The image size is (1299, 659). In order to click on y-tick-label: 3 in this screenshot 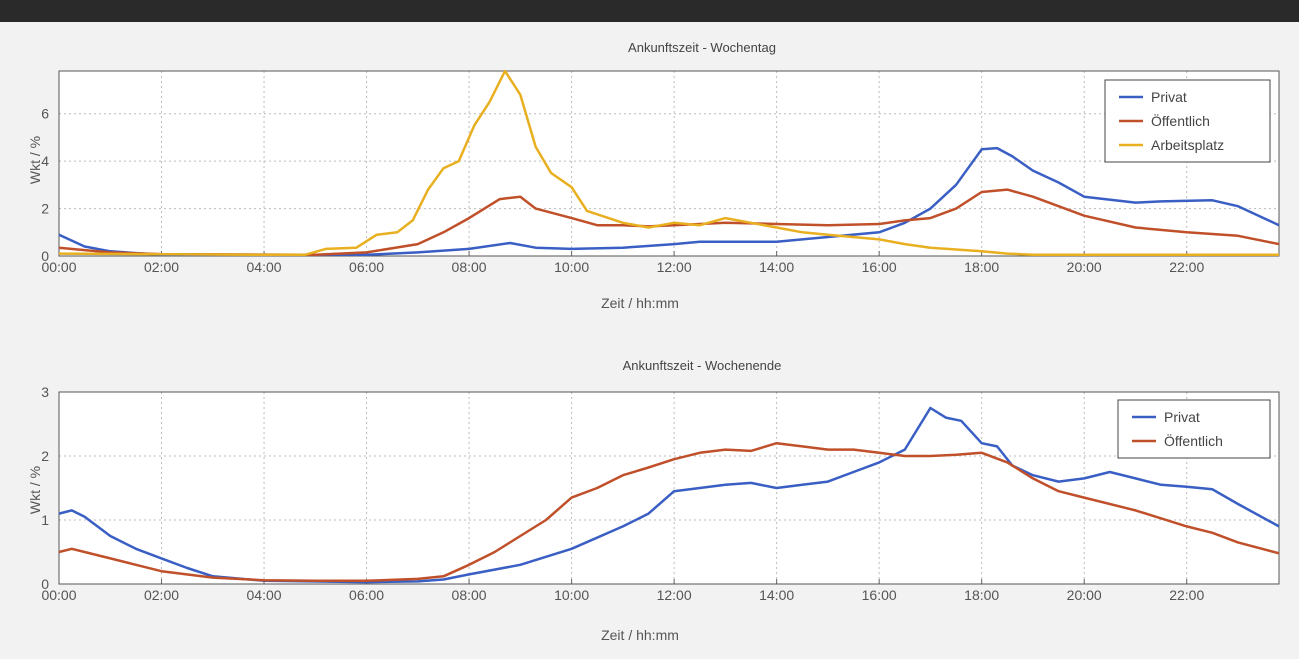, I will do `click(45, 392)`.